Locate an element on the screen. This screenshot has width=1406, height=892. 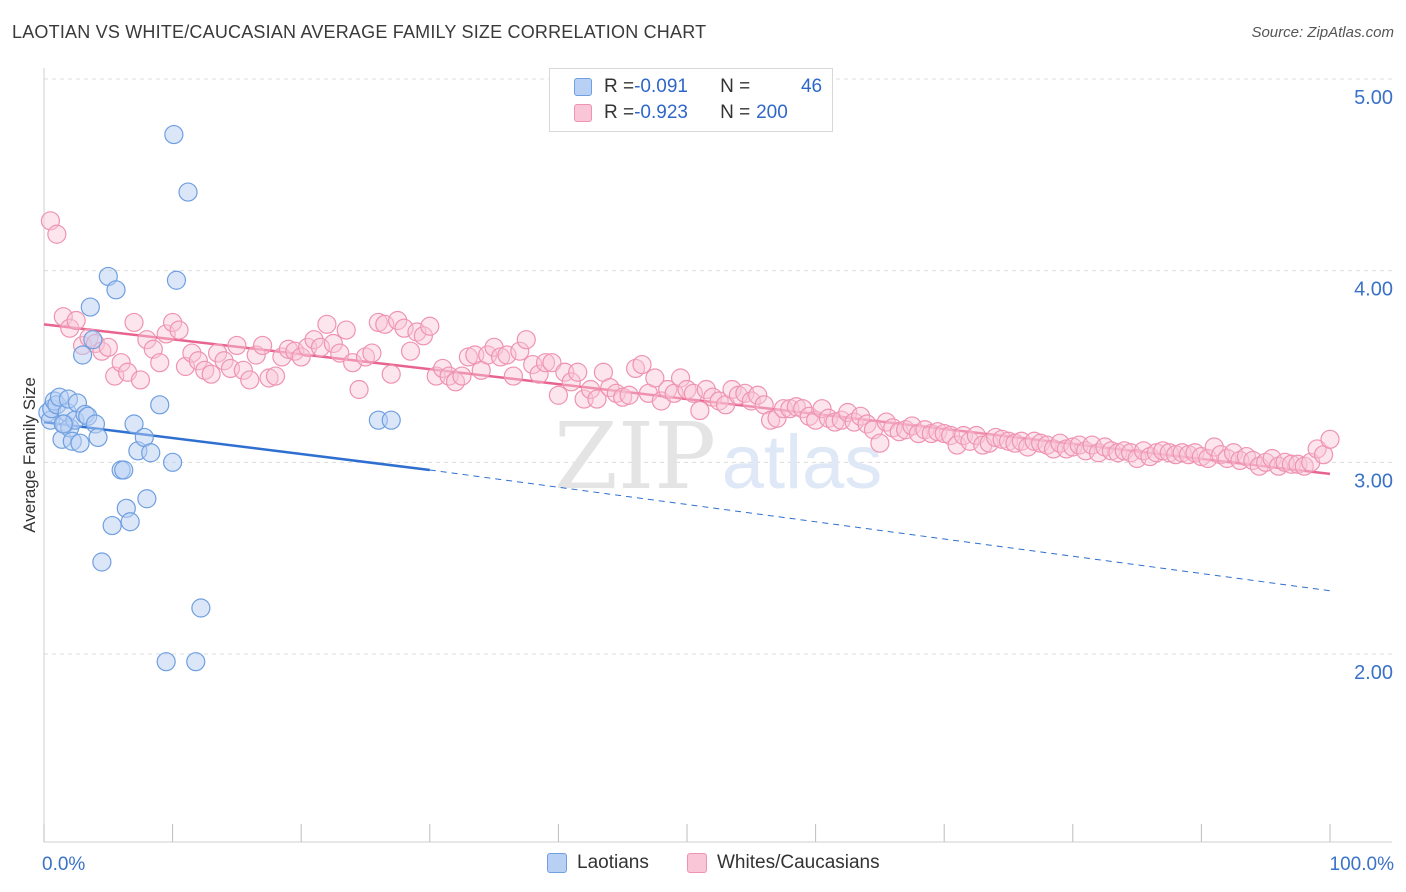
watermark-atlas: atlas is located at coordinates (802, 462).